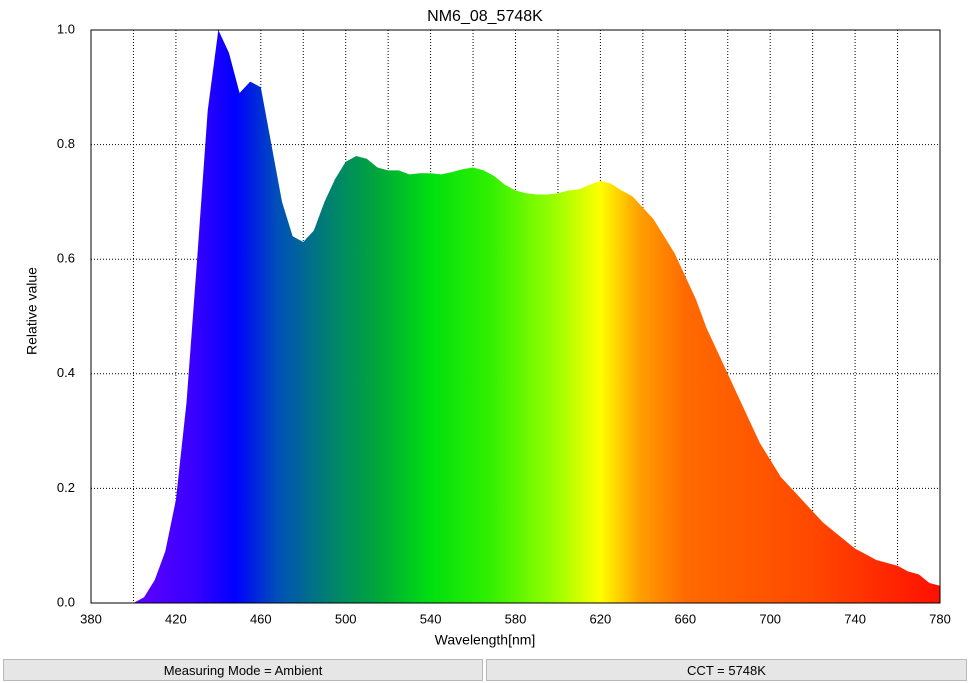  I want to click on y-tick-label: 0.8, so click(66, 143).